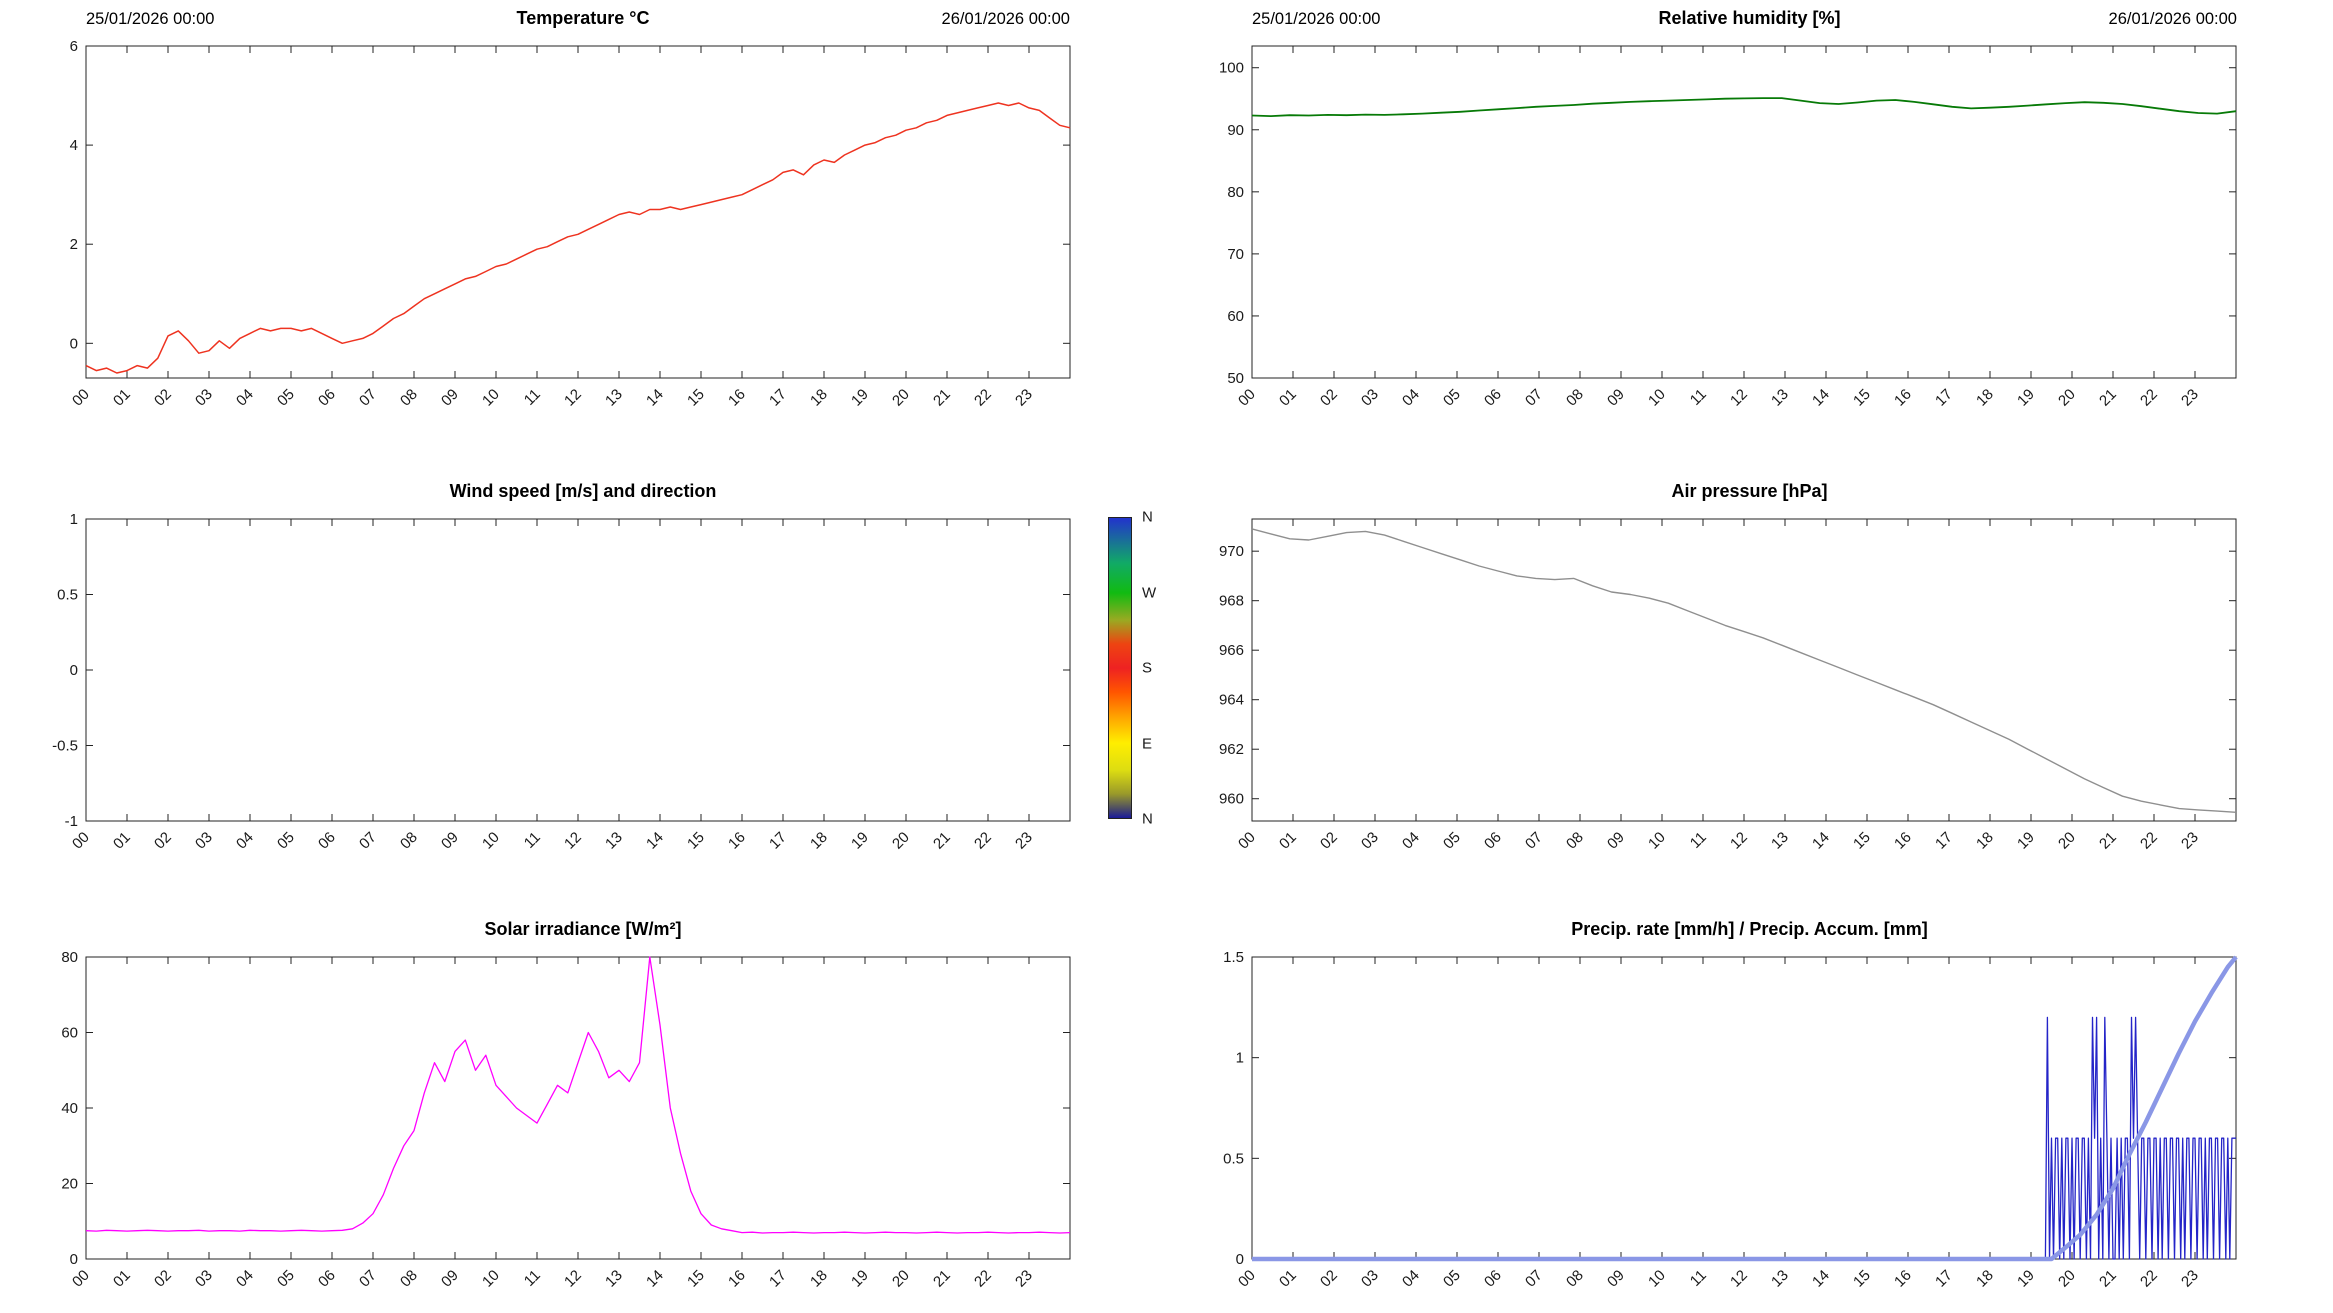 Image resolution: width=2333 pixels, height=1313 pixels. Describe the element at coordinates (67, 595) in the screenshot. I see `svg-text: 0.5` at that location.